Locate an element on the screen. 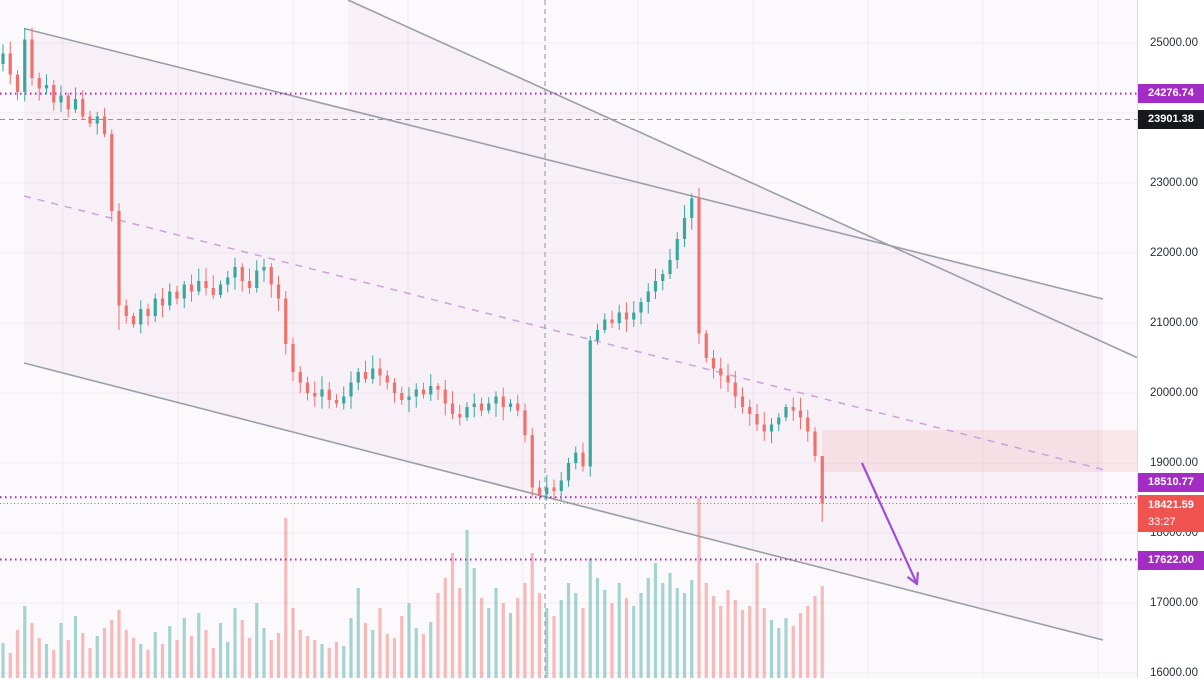 This screenshot has height=679, width=1204. bar-countdown: 33:27 is located at coordinates (1162, 522).